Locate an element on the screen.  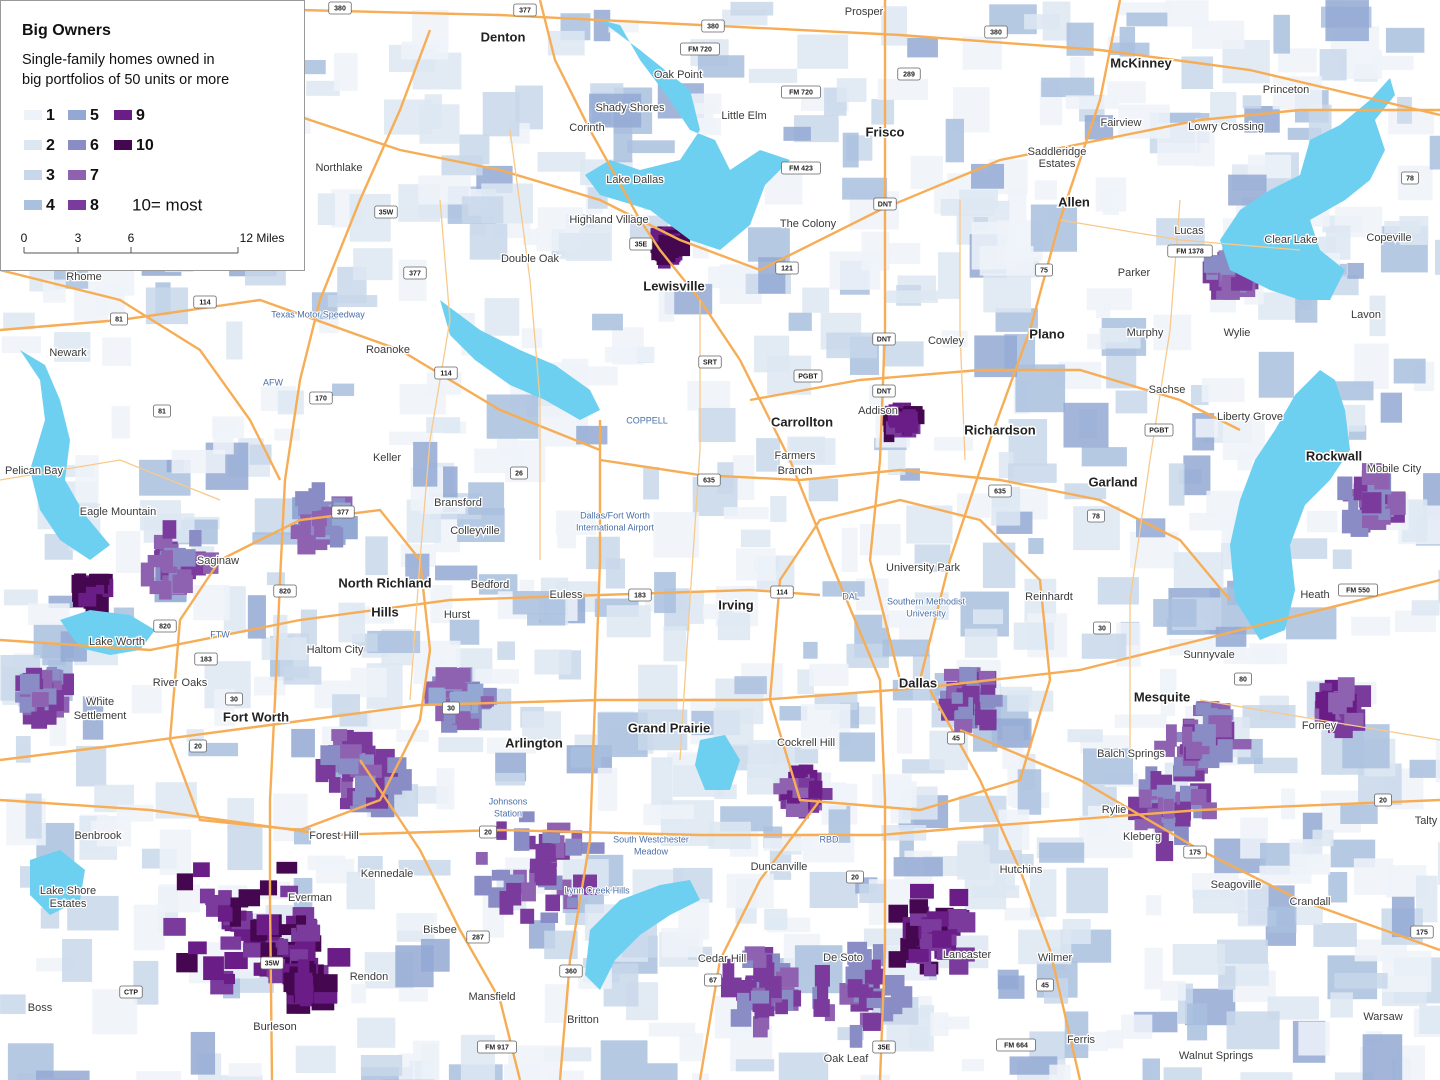
legend-subtitle: big portfolios of 50 units or more is located at coordinates (125, 80).